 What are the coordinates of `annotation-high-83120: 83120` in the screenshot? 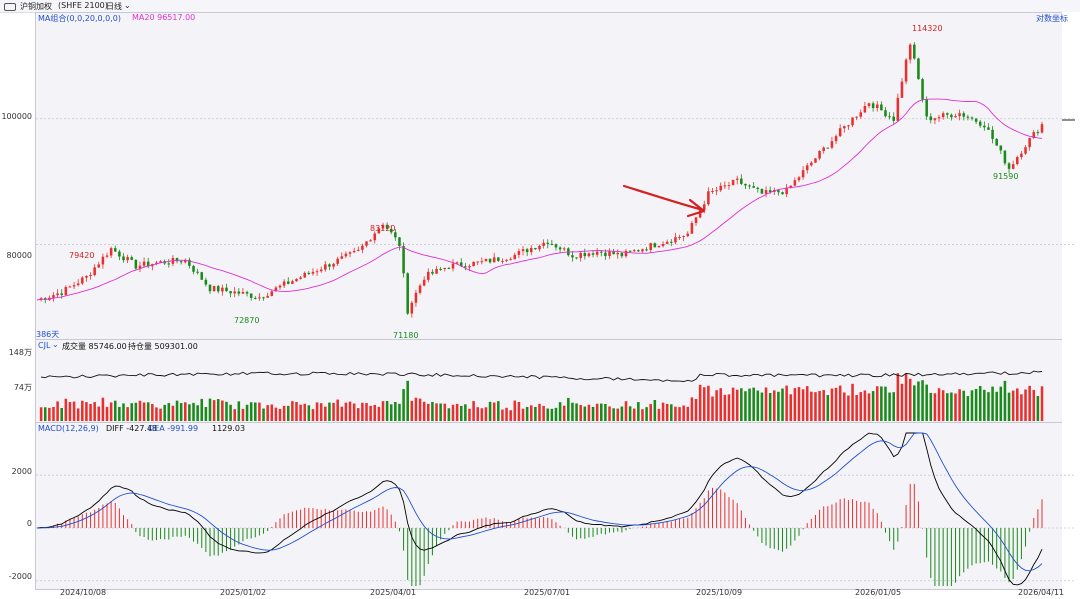 It's located at (383, 228).